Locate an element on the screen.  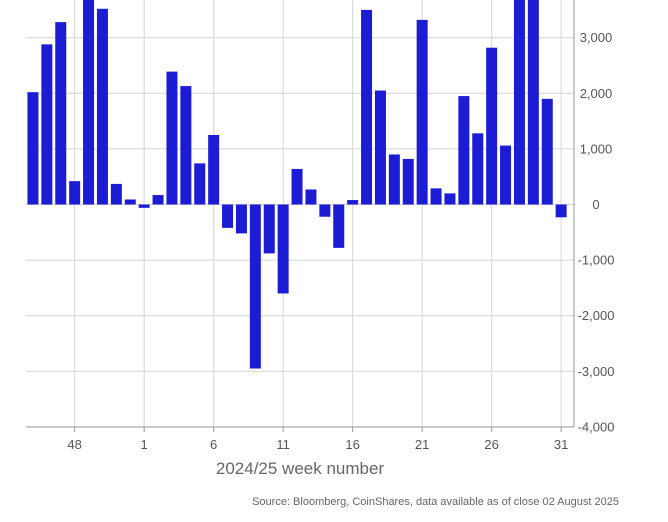
x-tick-label: 6 is located at coordinates (213, 444).